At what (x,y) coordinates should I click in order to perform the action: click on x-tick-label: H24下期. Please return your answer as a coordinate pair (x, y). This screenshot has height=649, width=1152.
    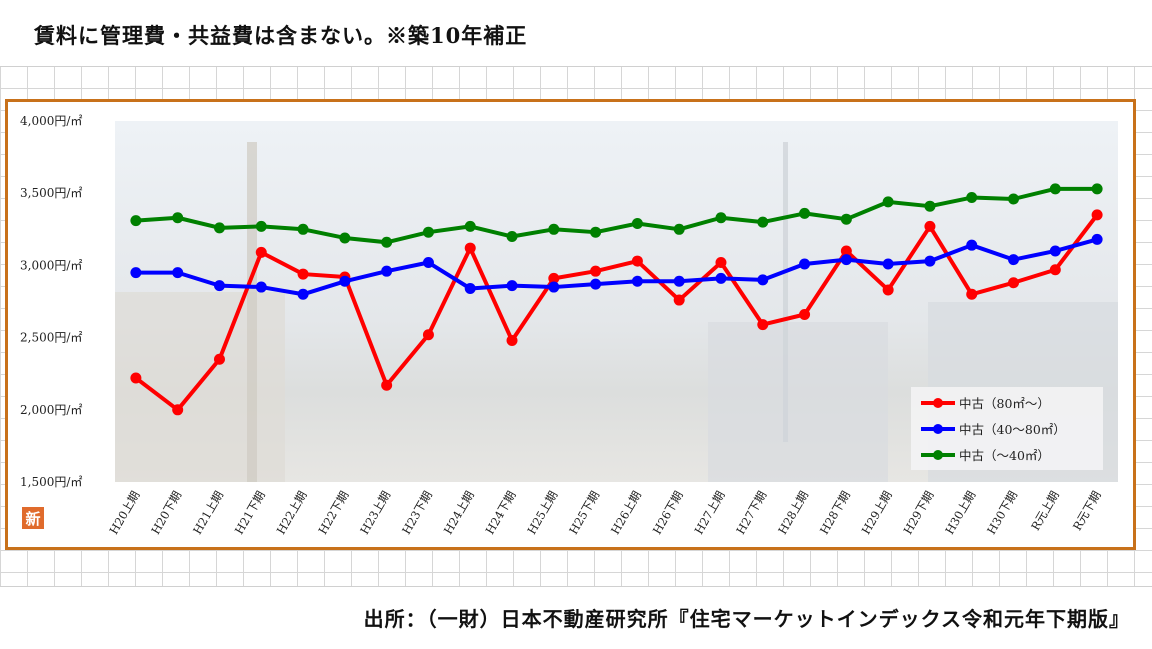
    Looking at the image, I should click on (501, 513).